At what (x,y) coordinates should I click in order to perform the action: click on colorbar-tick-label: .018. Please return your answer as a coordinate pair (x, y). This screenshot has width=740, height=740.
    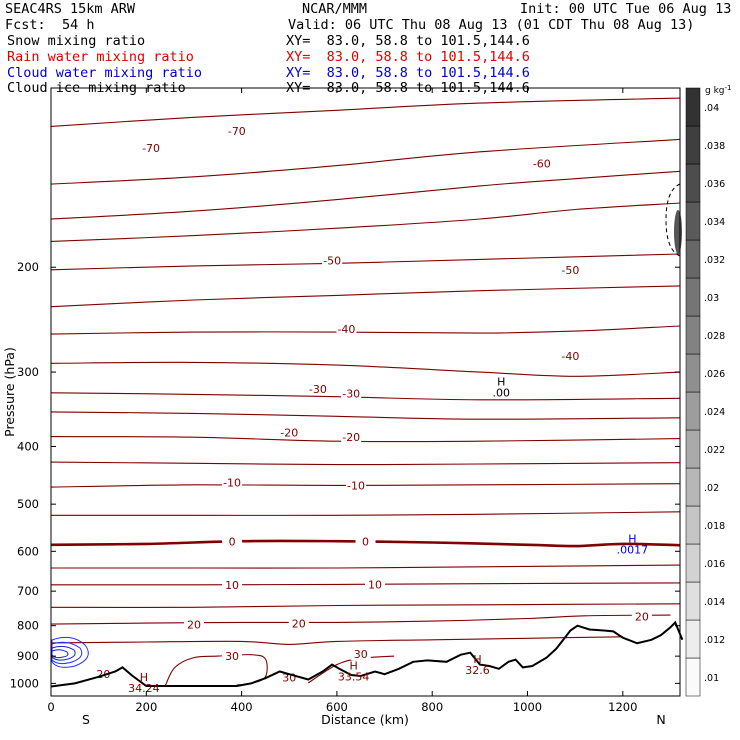
    Looking at the image, I should click on (714, 526).